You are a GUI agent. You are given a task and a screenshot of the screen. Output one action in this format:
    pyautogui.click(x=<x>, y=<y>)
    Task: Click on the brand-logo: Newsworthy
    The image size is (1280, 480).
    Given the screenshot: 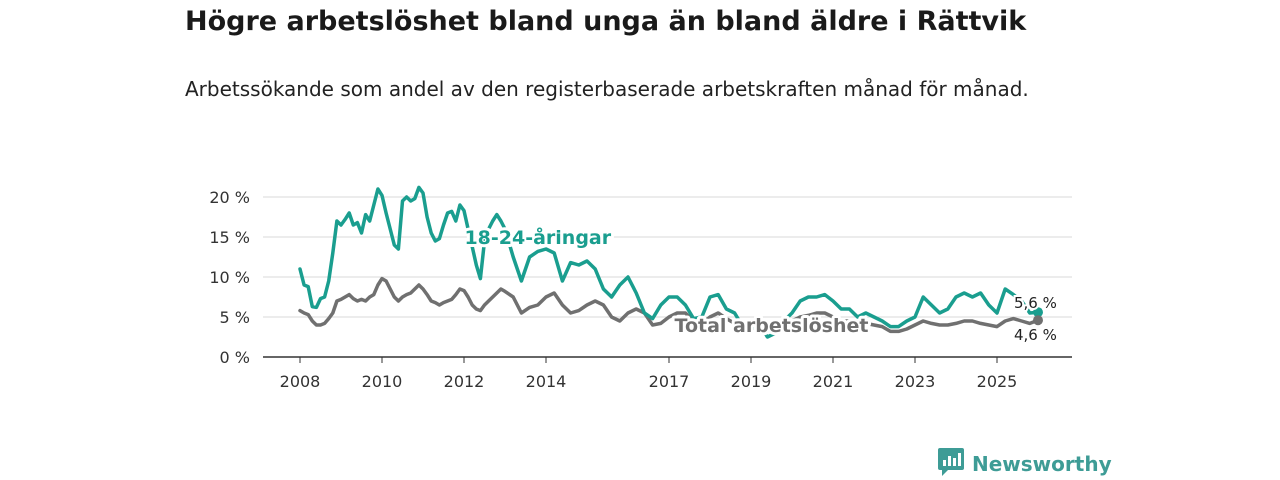 What is the action you would take?
    pyautogui.click(x=1025, y=464)
    